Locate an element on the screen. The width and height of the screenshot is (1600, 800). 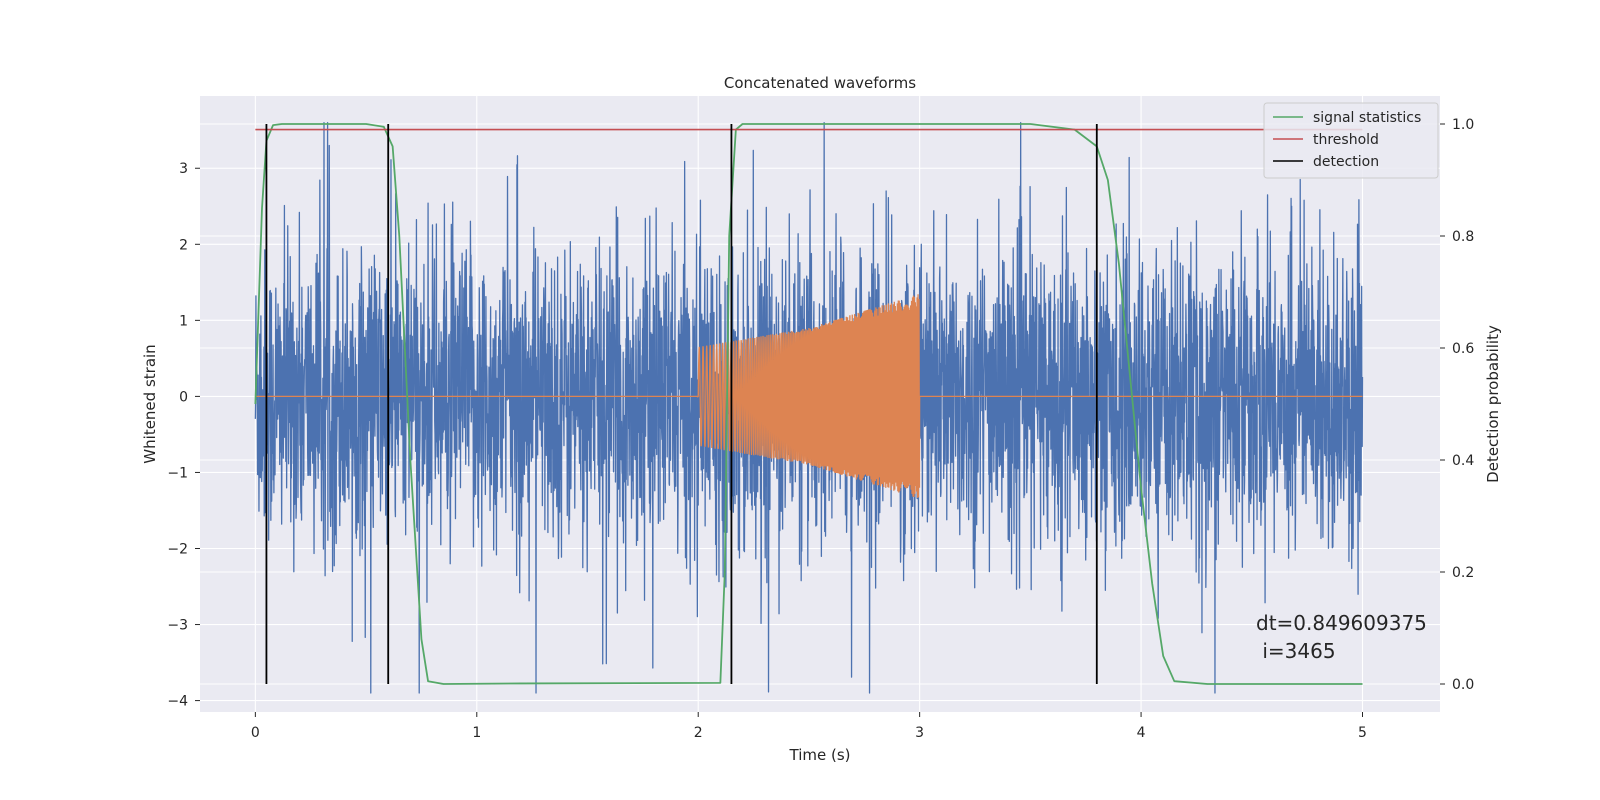
y-tick-label: 0 is located at coordinates (183, 397).